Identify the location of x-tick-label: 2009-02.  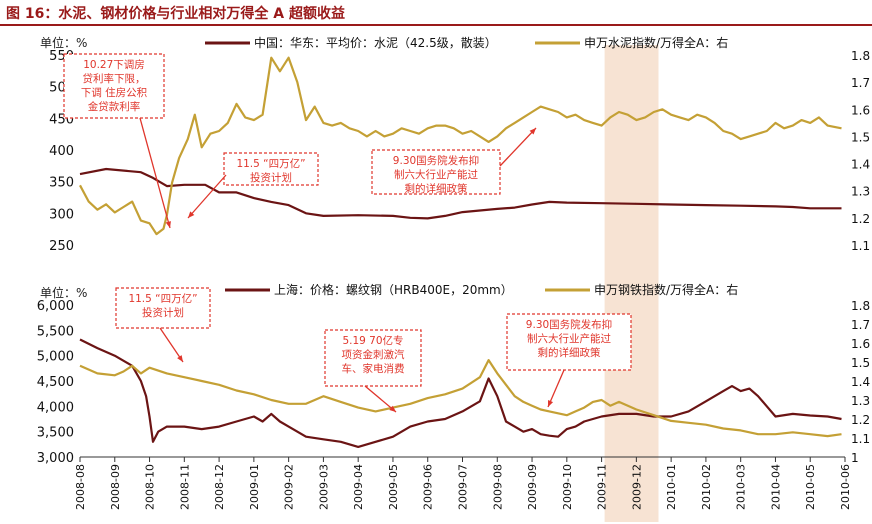
(289, 487).